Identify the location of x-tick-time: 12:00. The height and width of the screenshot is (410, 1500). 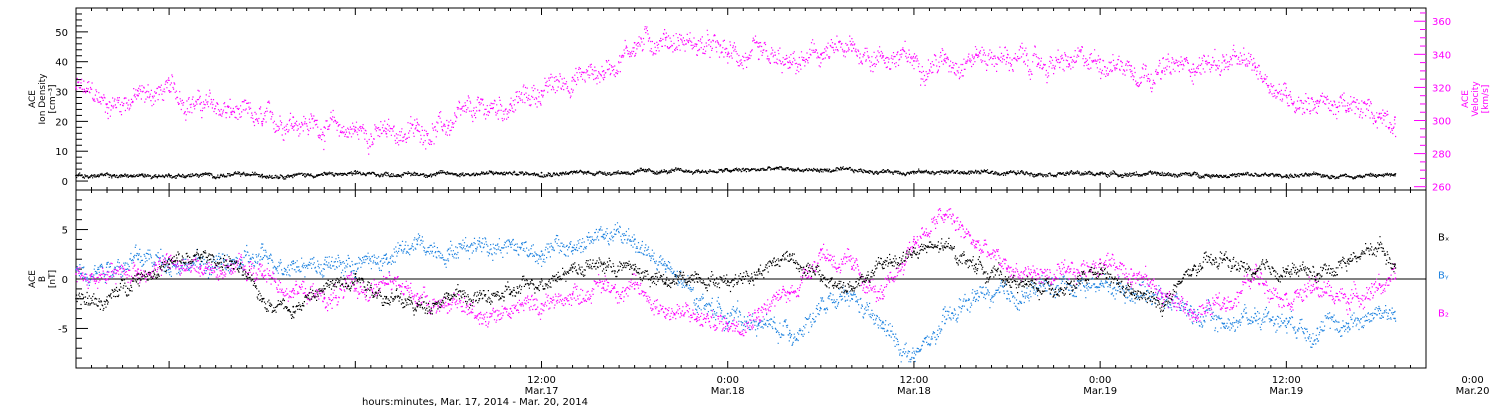
(914, 380).